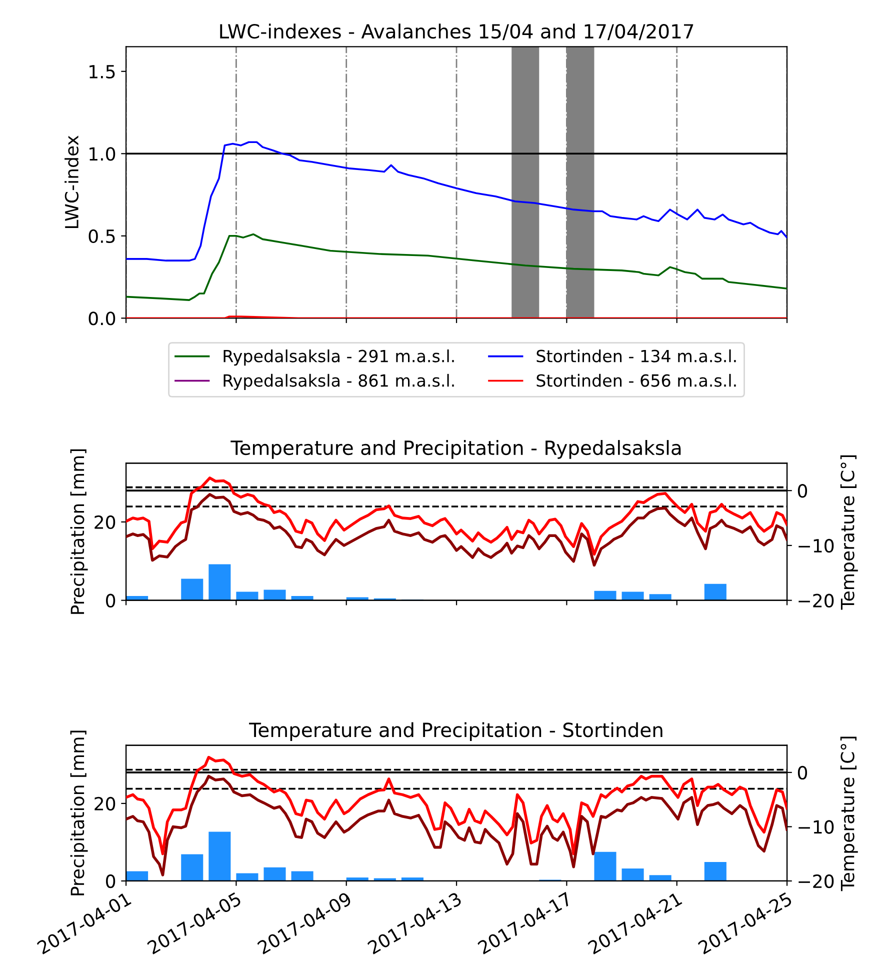 The height and width of the screenshot is (973, 877). What do you see at coordinates (455, 449) in the screenshot?
I see `chart-title: Temperature and Precipitation - Rypedalsaksla` at bounding box center [455, 449].